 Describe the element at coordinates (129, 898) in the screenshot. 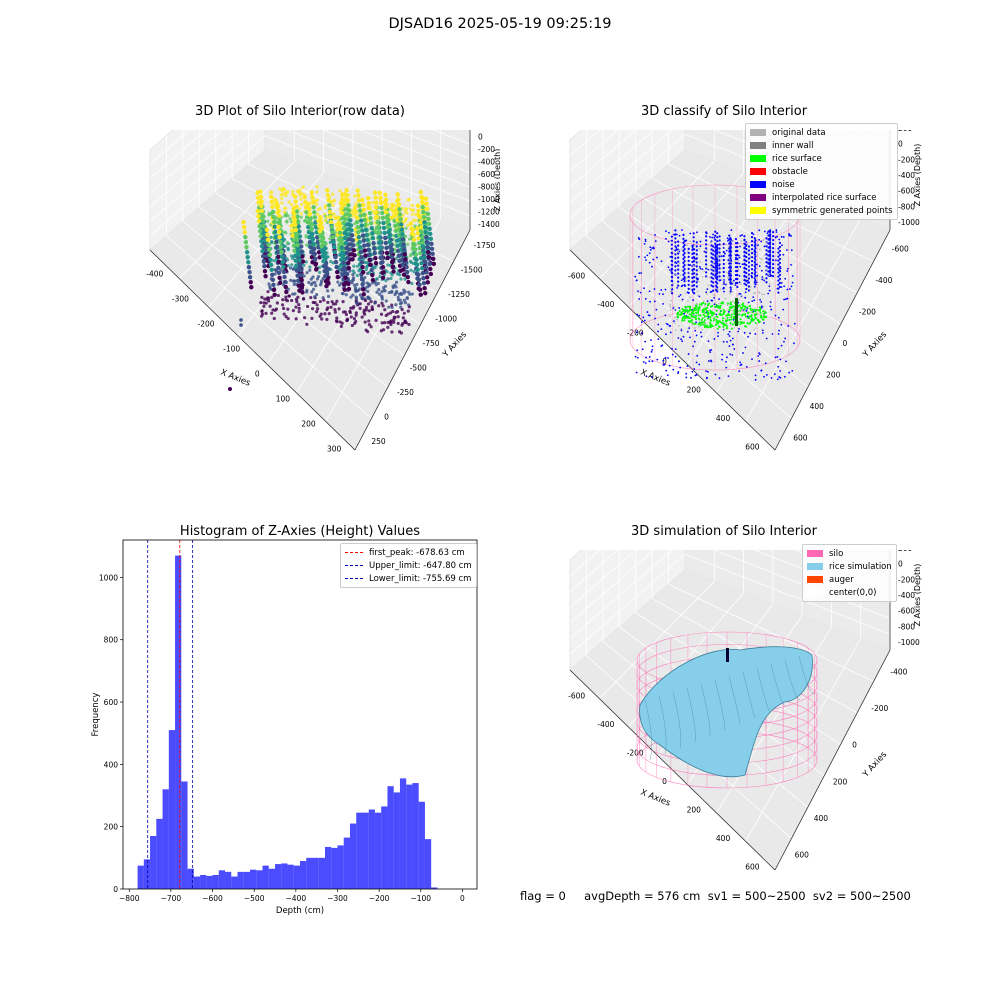

I see `x-tick-label: −800` at that location.